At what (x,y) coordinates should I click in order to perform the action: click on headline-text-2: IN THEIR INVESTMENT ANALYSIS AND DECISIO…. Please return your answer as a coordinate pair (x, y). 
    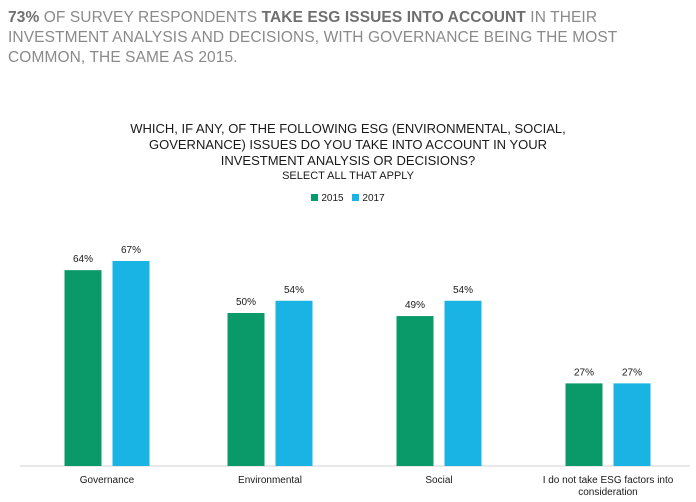
    Looking at the image, I should click on (313, 37).